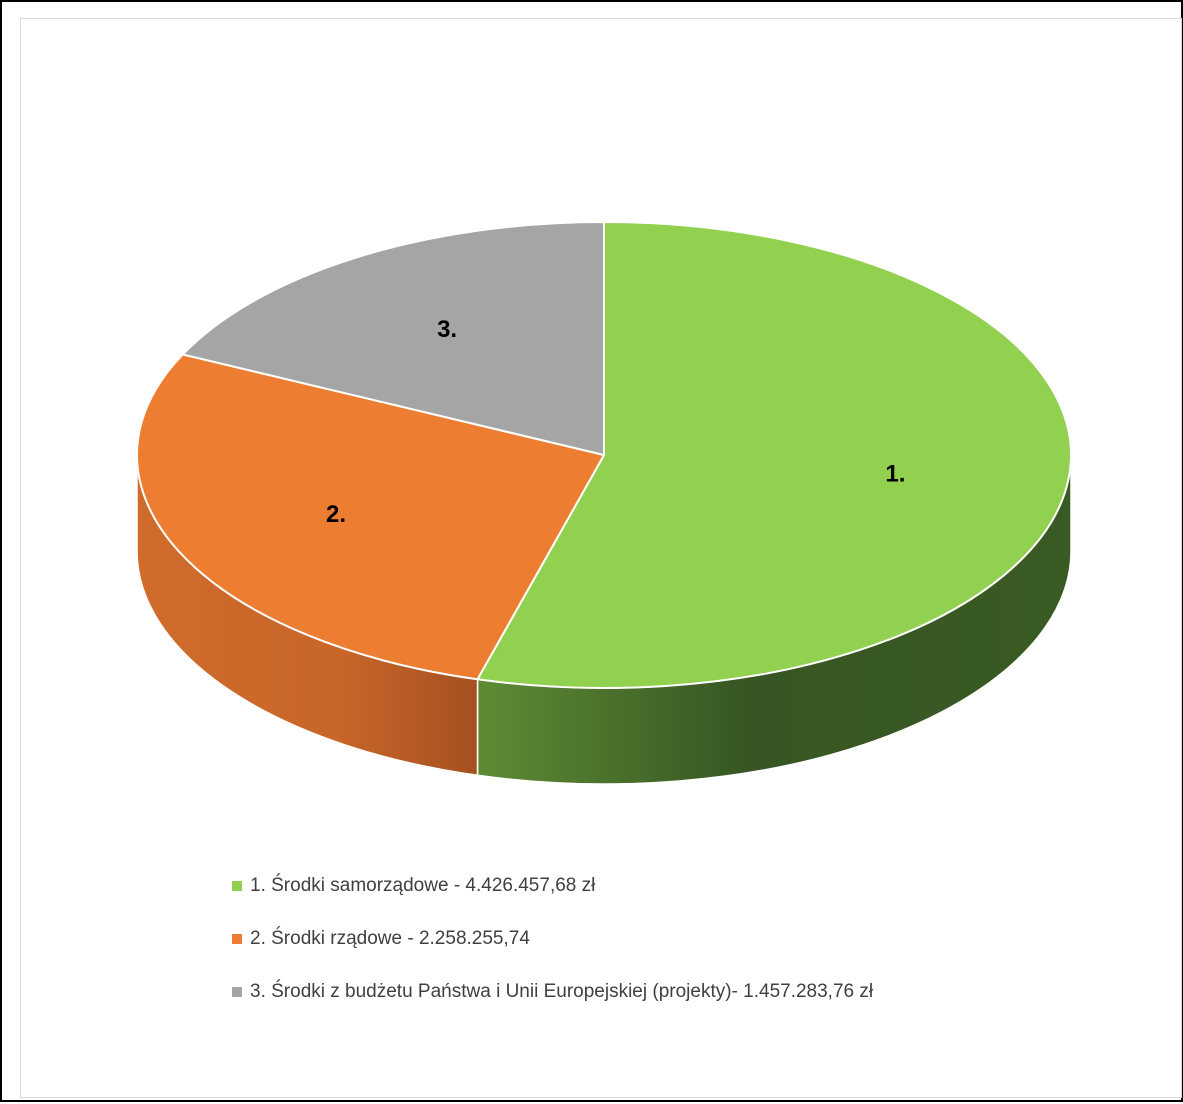  I want to click on legend-label: 2. Środki rządowe - 2.258.255,74, so click(390, 938).